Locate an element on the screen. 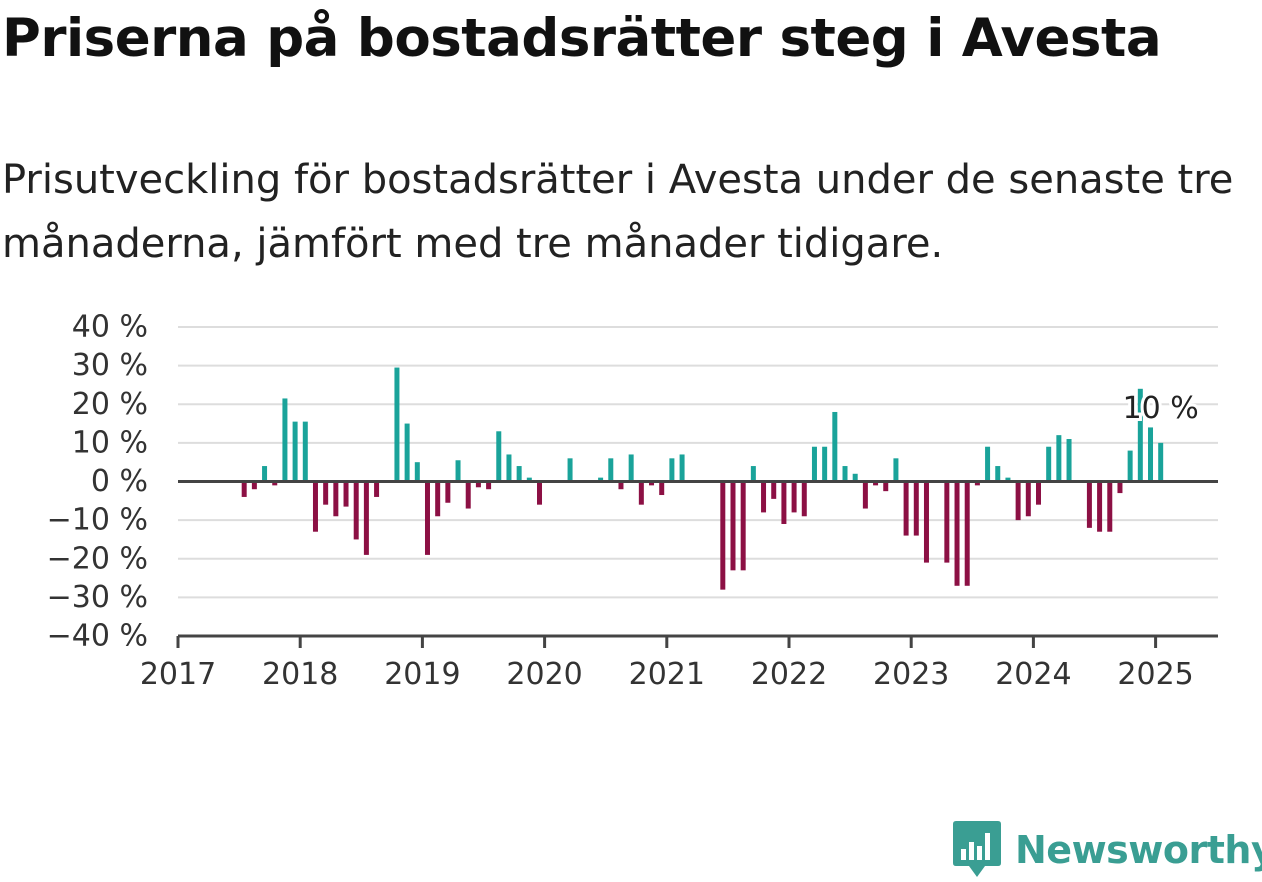 The width and height of the screenshot is (1262, 882). x-tick-label: 2022 is located at coordinates (789, 674).